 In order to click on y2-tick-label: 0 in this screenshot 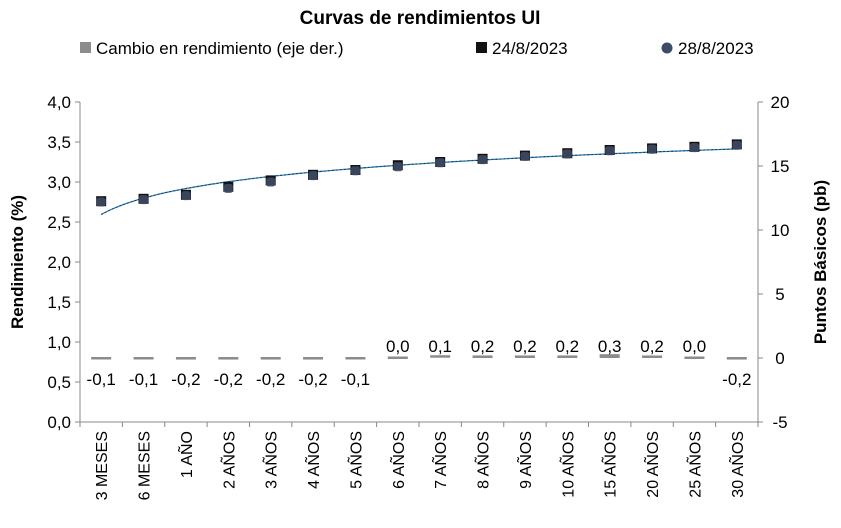, I will do `click(779, 358)`.